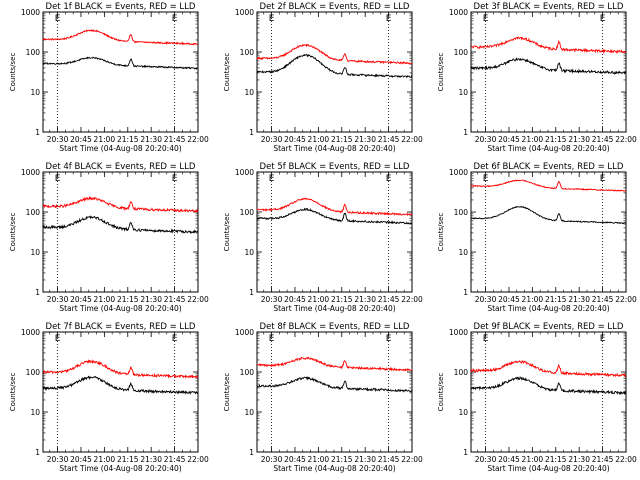 The width and height of the screenshot is (640, 480). I want to click on panel-title: Det 6f BLACK = Events, RED = LLD, so click(549, 167).